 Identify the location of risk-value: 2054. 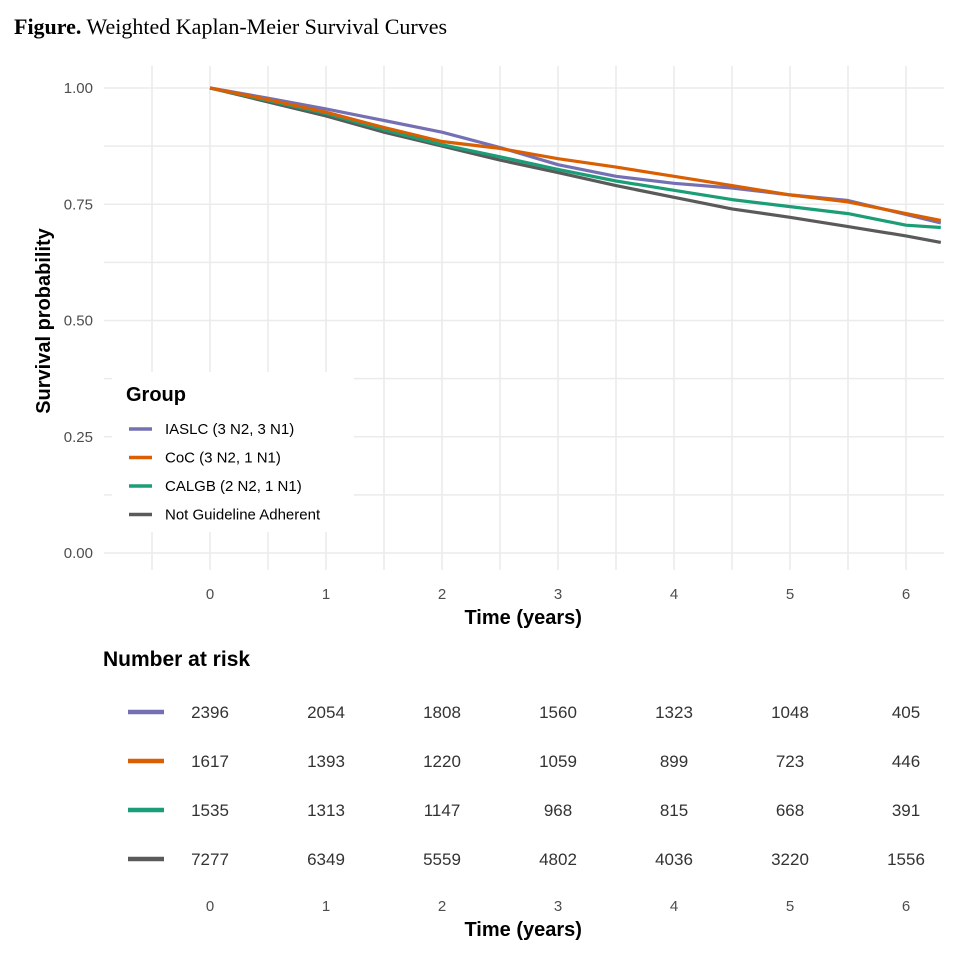
(326, 712).